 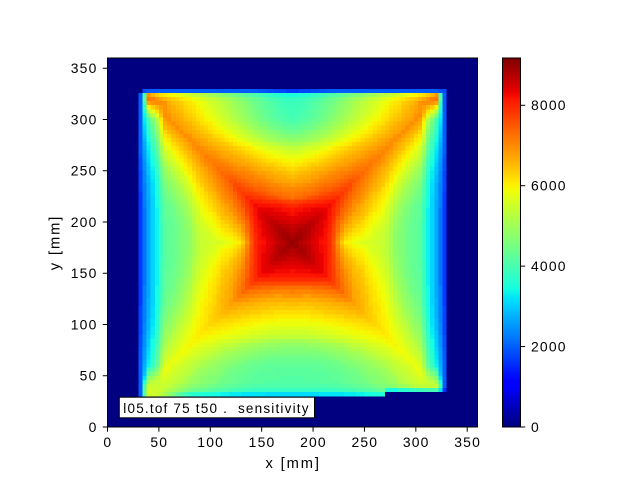 What do you see at coordinates (549, 186) in the screenshot?
I see `svg-text: 6000` at bounding box center [549, 186].